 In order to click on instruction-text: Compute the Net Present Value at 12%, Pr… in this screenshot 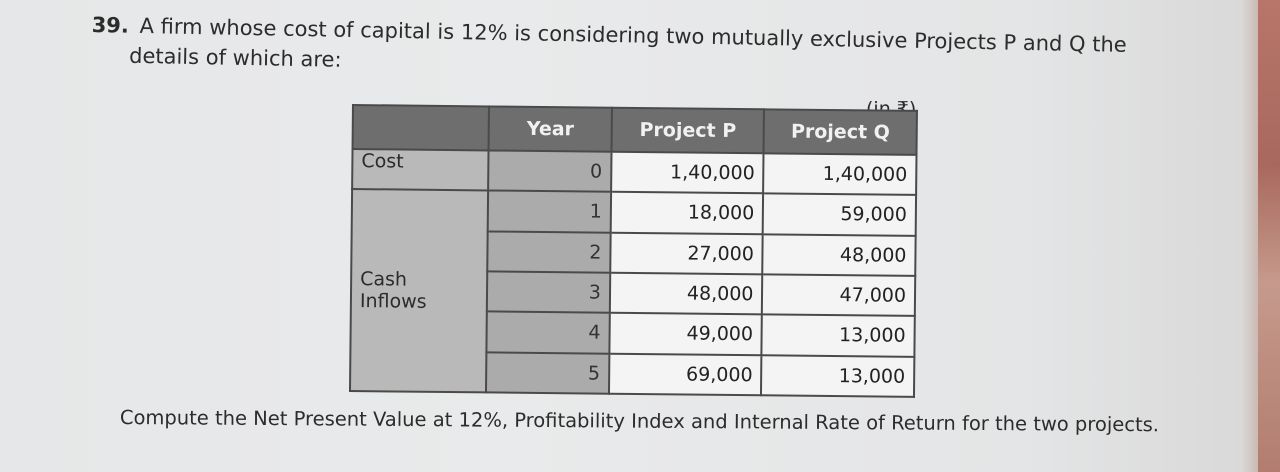, I will do `click(639, 421)`.